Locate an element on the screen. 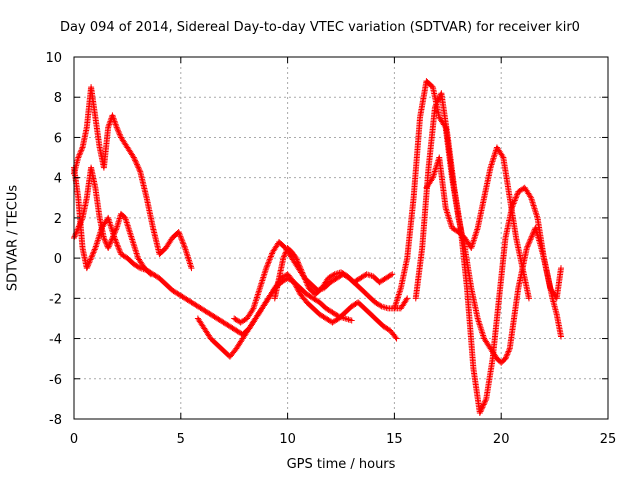 Image resolution: width=640 pixels, height=480 pixels. x-tick-label: 15 is located at coordinates (394, 439).